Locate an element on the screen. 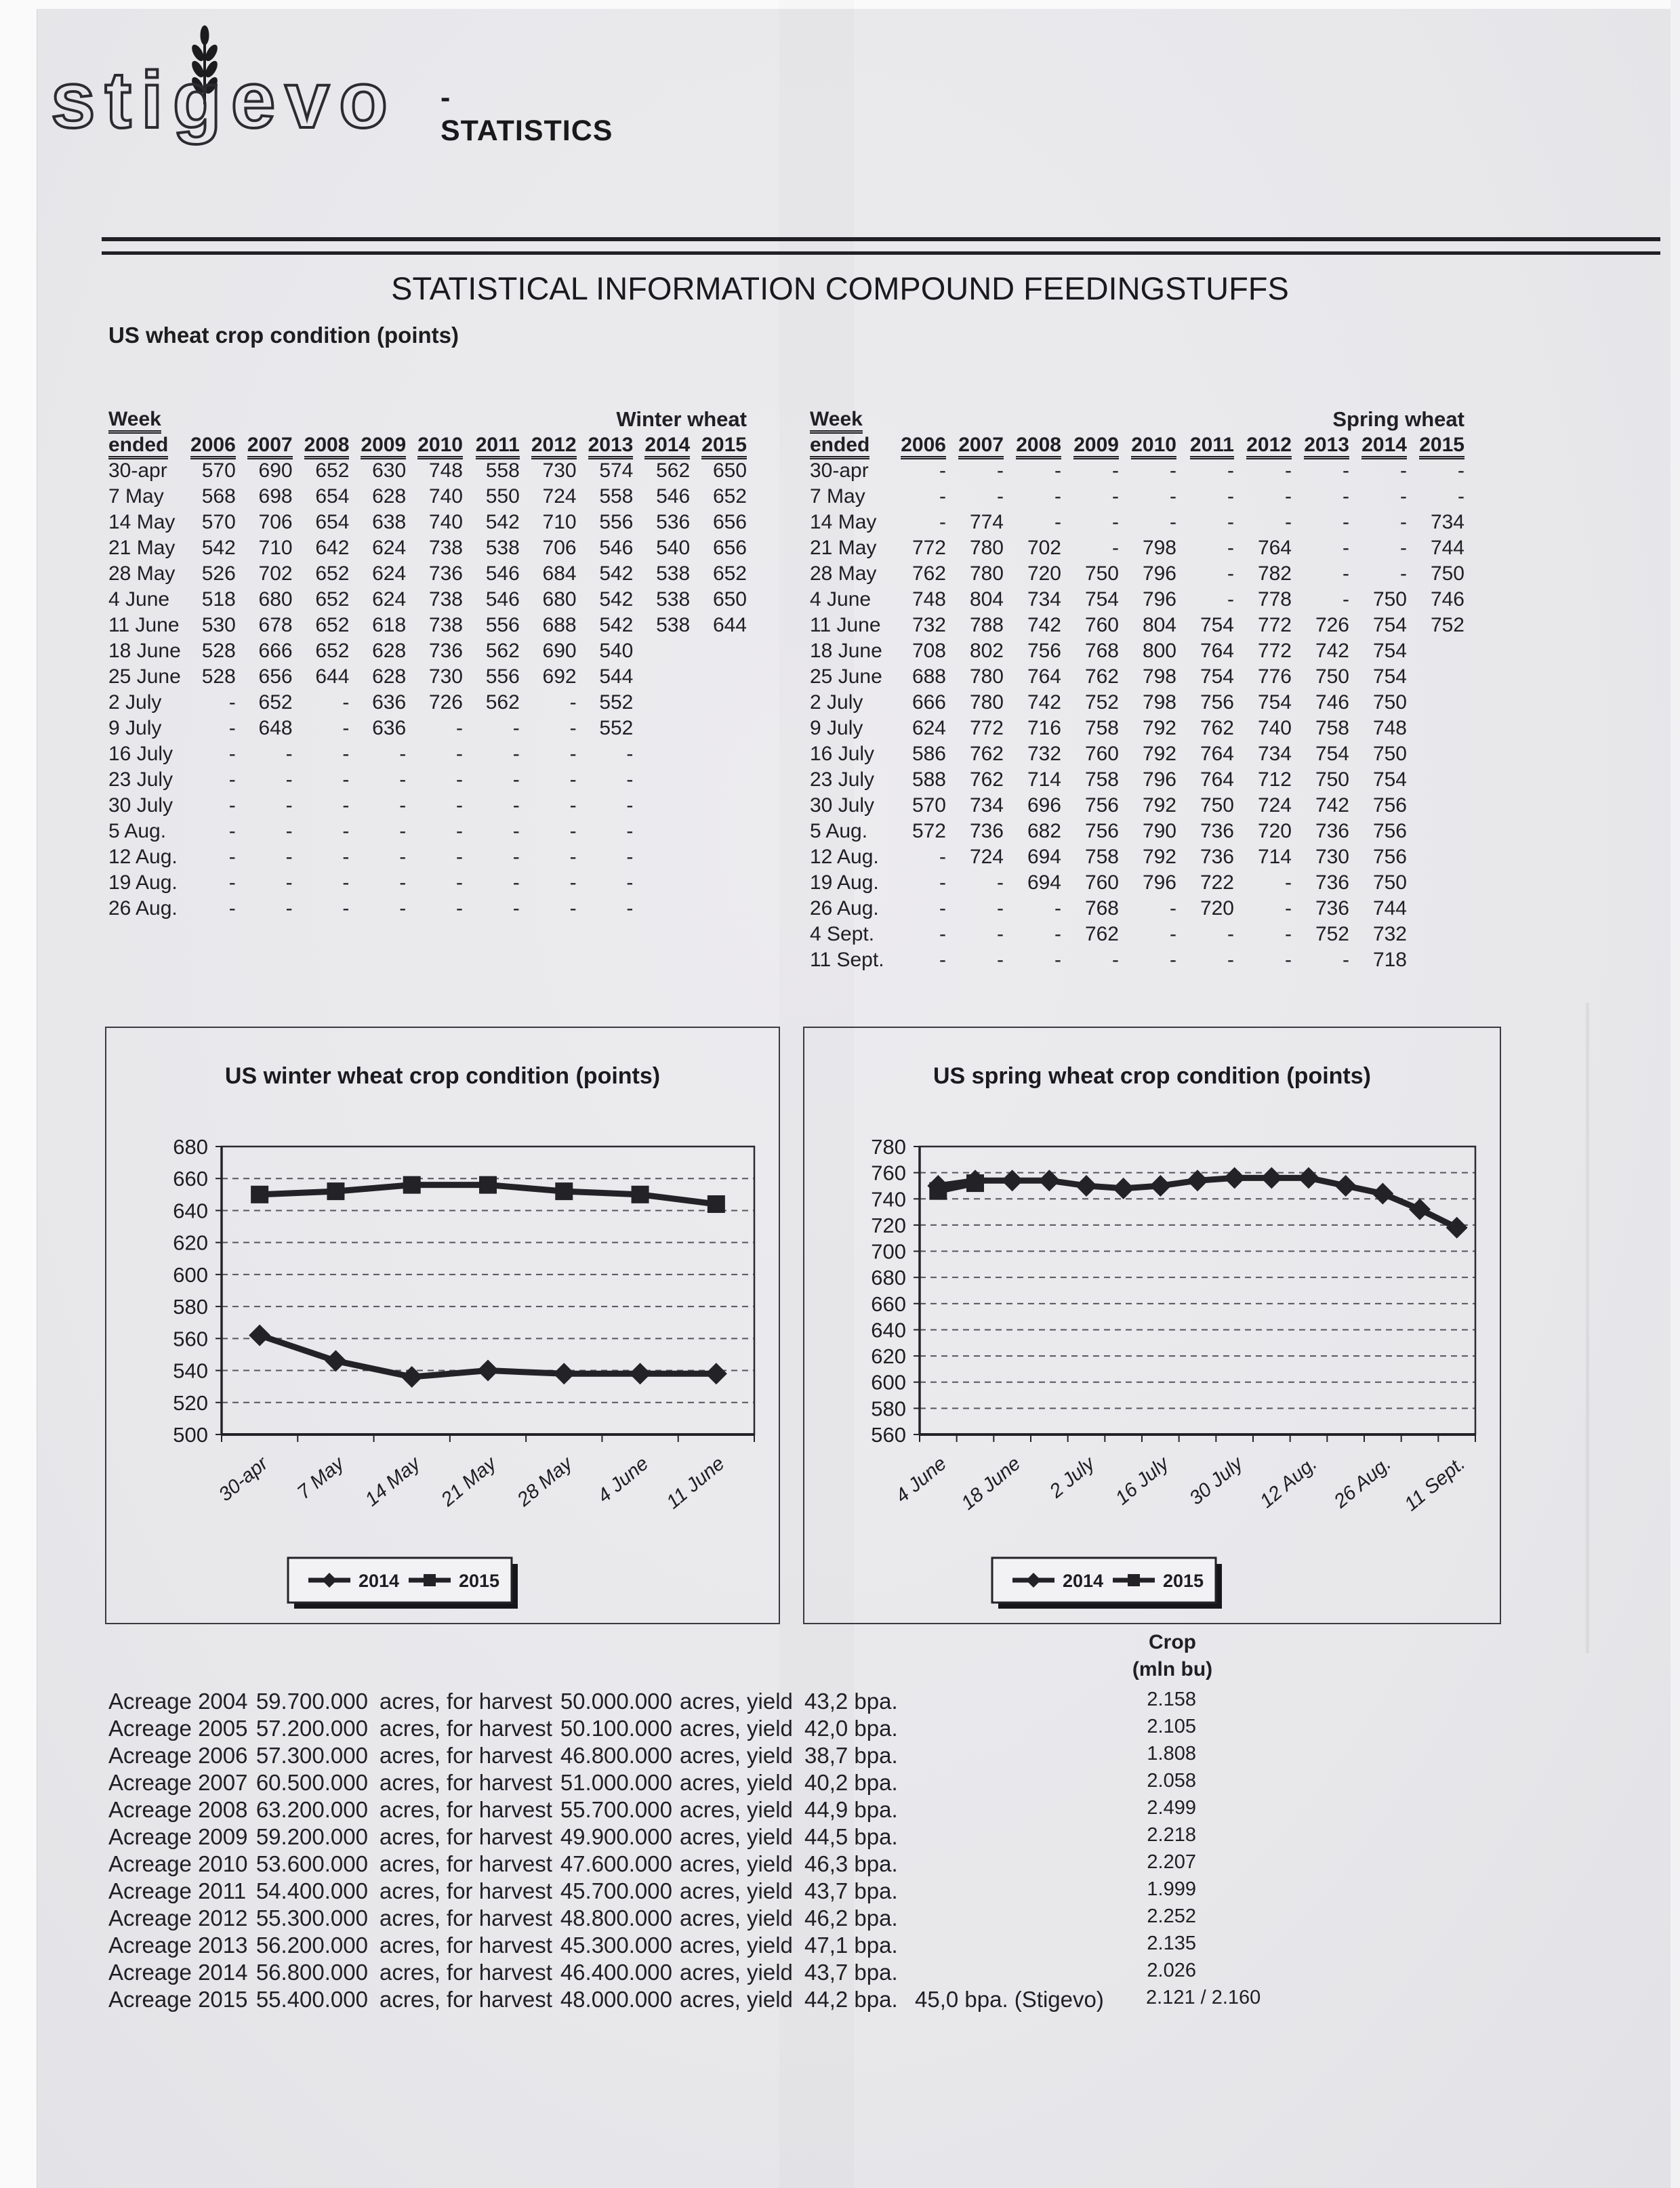 This screenshot has width=1680, height=2188. x-axis-label: 30-apr is located at coordinates (244, 1479).